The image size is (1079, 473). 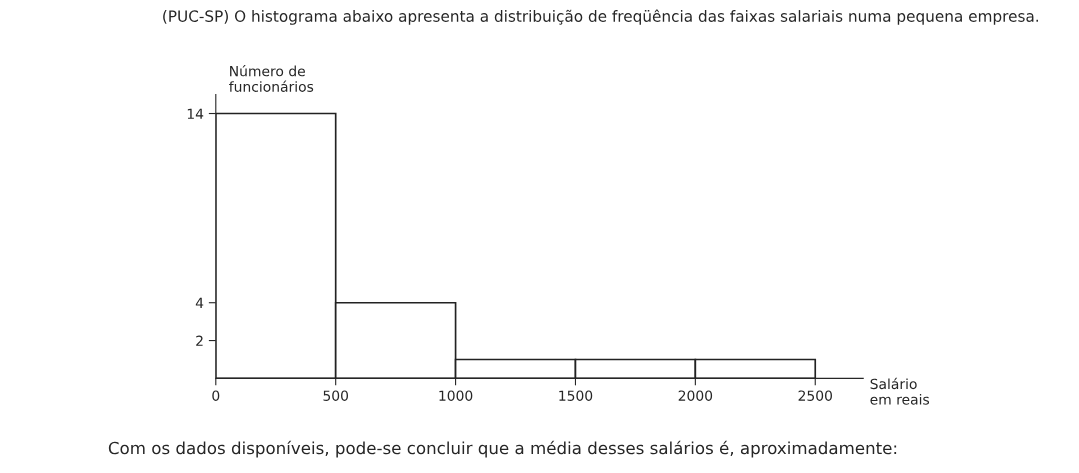 What do you see at coordinates (271, 78) in the screenshot?
I see `y-axis-title: Número de funcionários` at bounding box center [271, 78].